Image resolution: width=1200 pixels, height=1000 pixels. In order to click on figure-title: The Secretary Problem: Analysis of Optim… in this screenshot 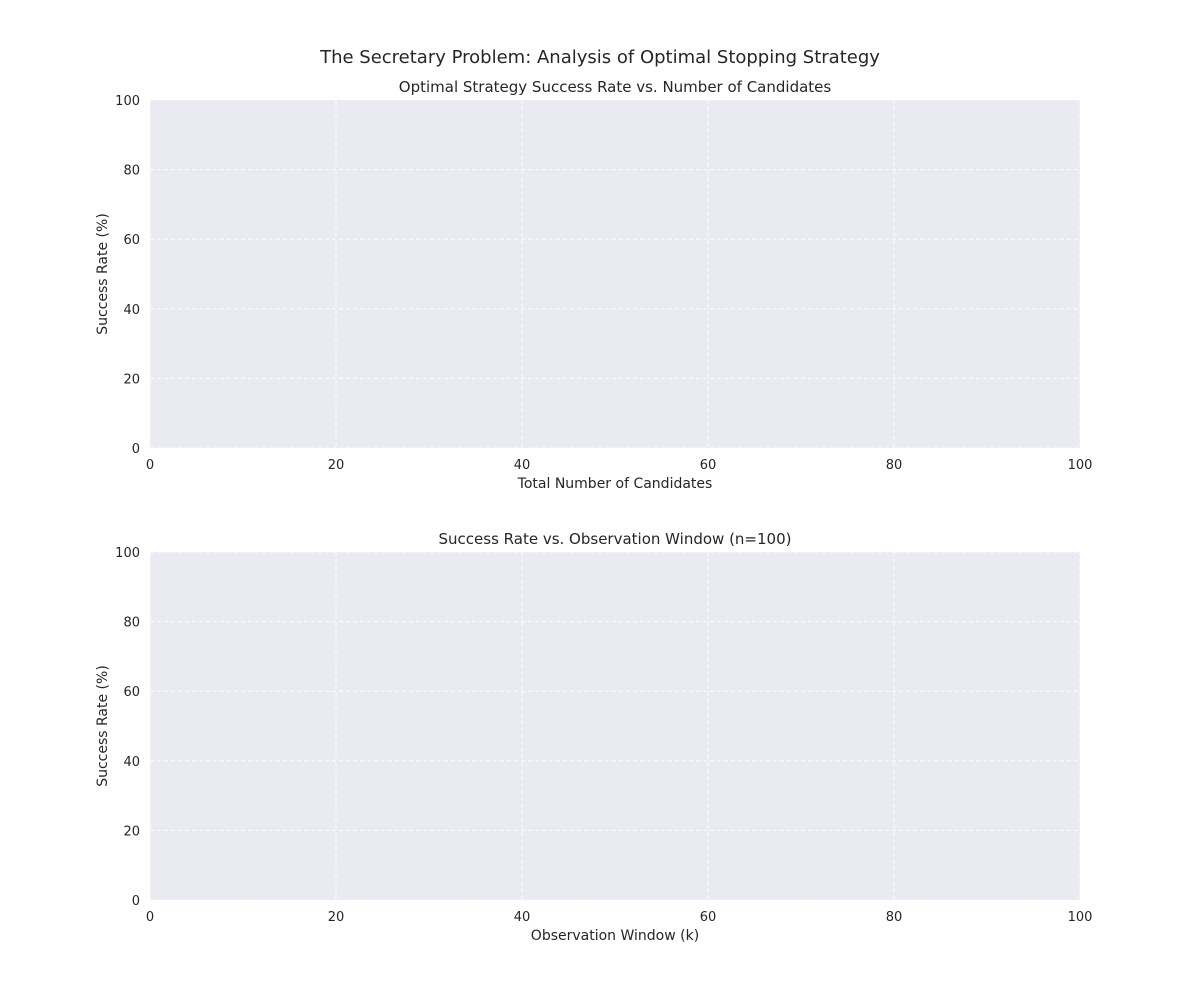, I will do `click(599, 57)`.